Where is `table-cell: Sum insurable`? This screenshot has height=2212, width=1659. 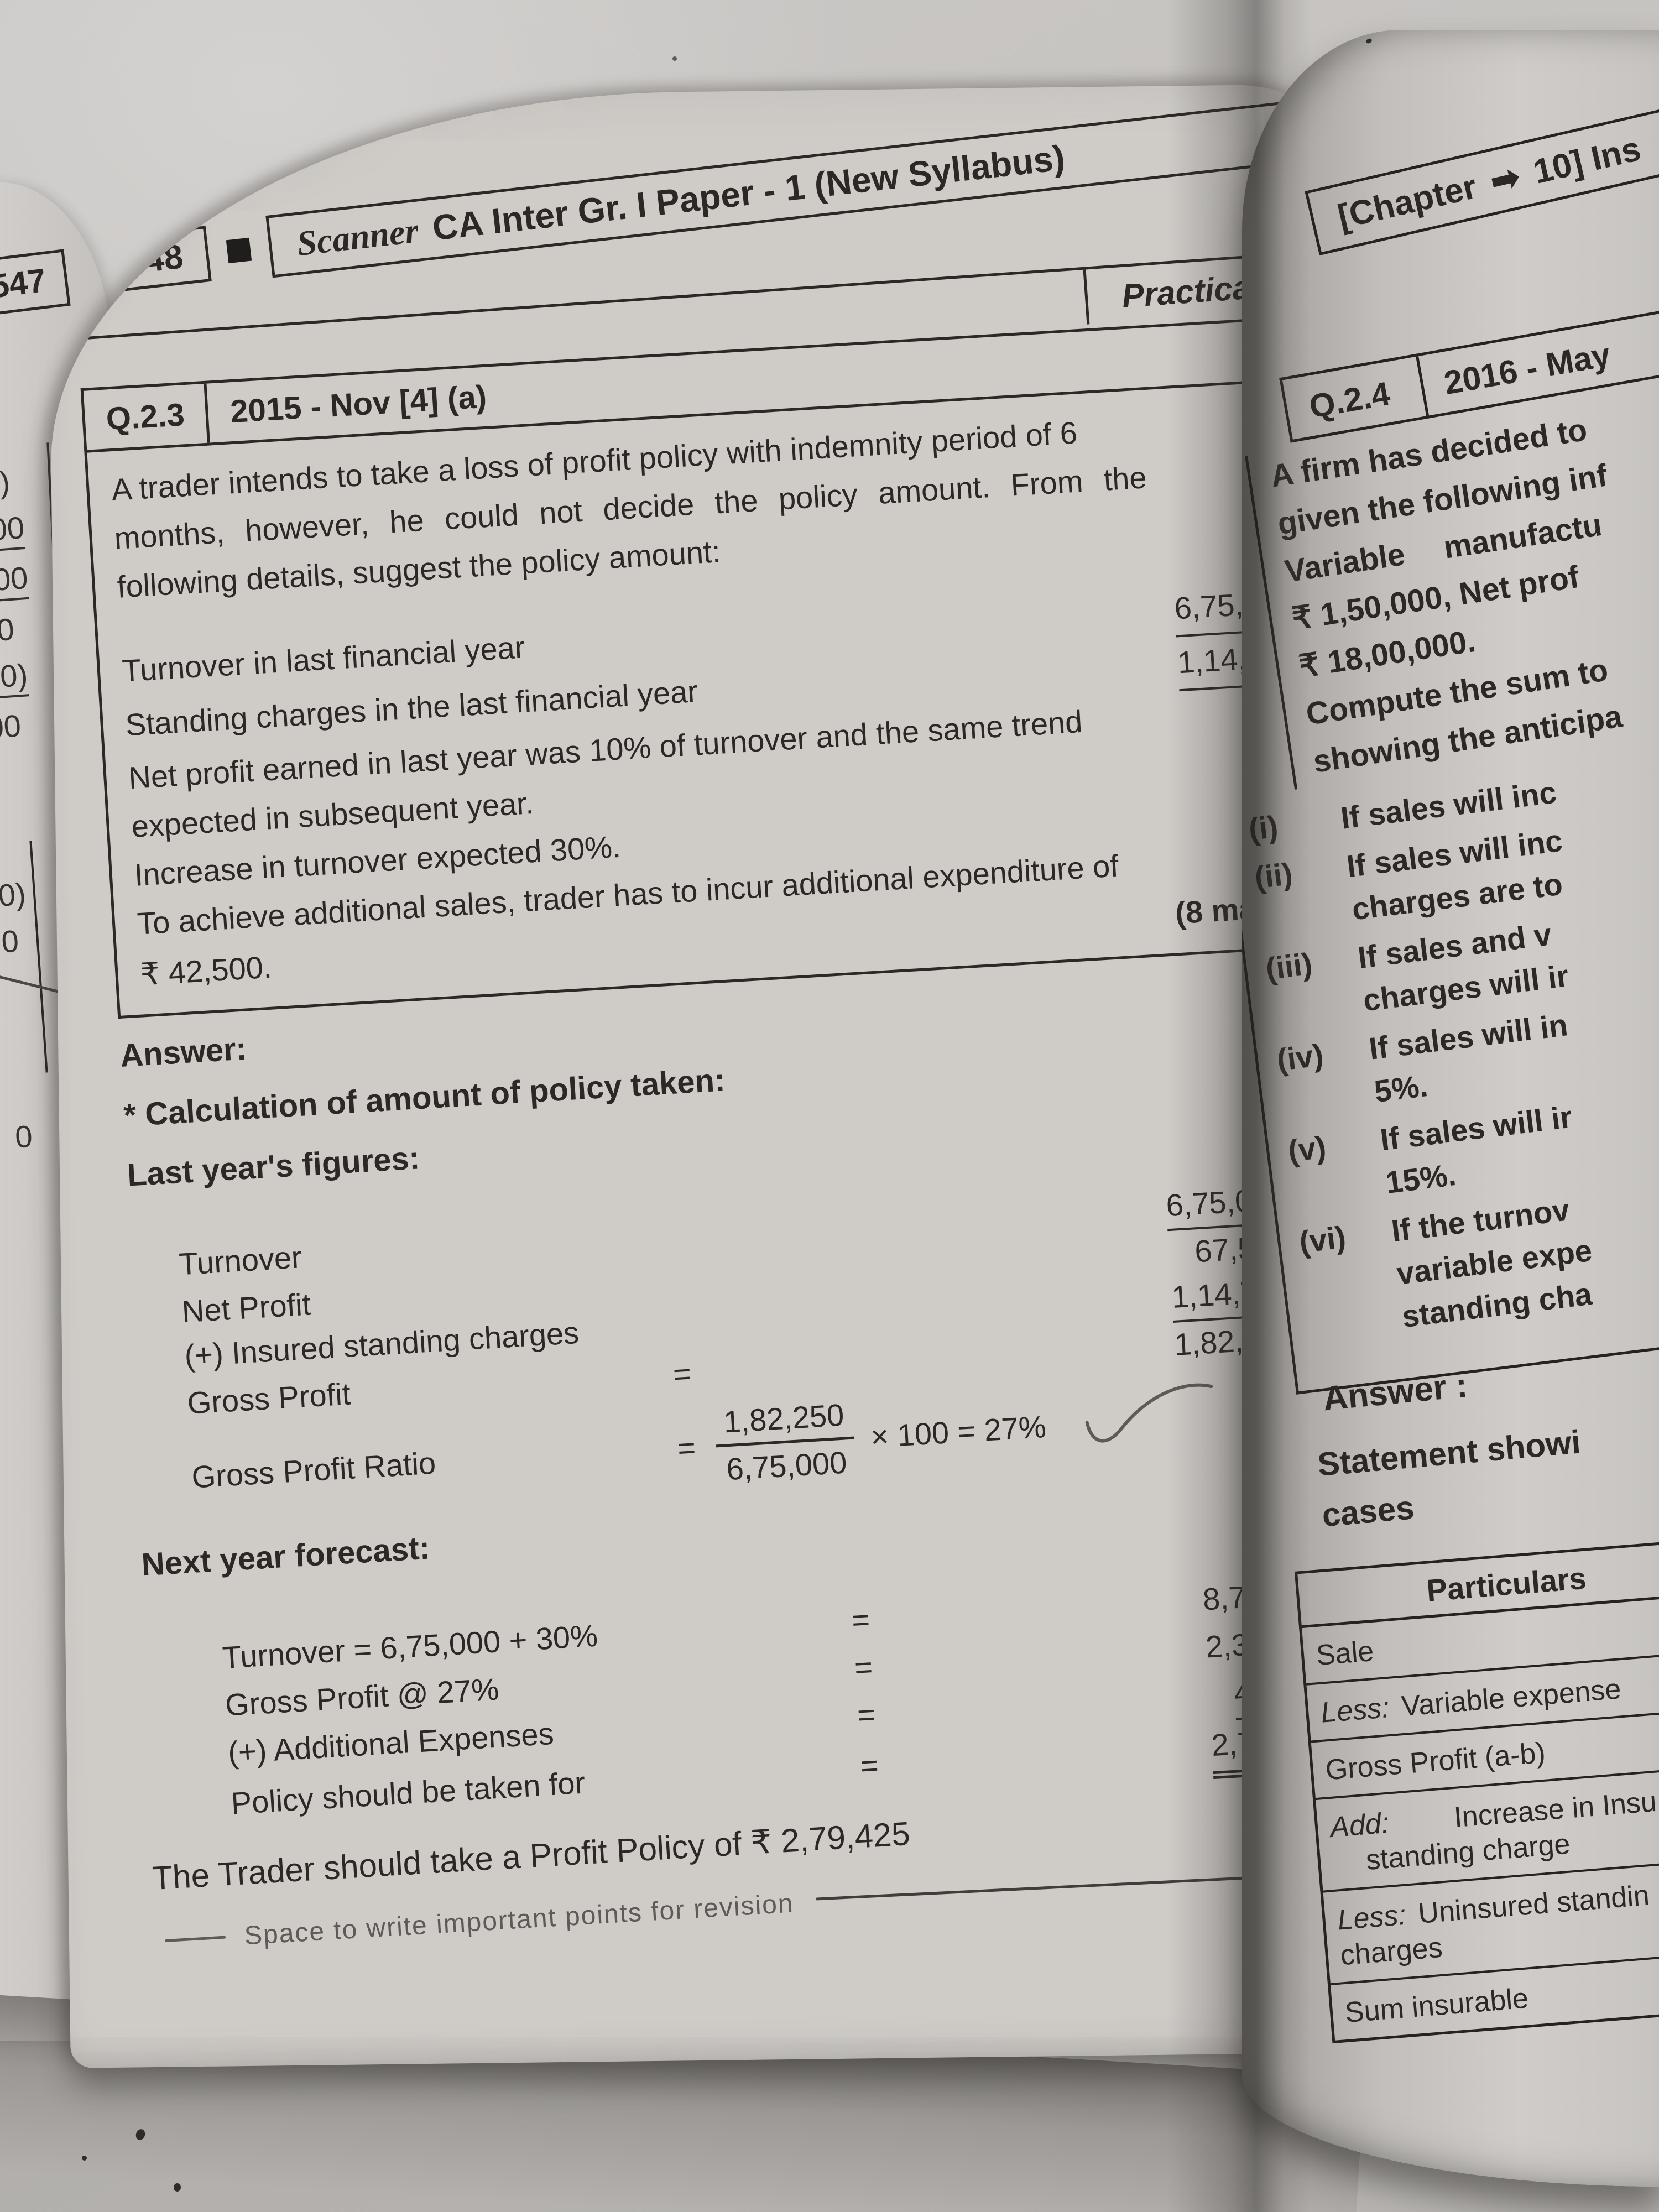
table-cell: Sum insurable is located at coordinates (1437, 2006).